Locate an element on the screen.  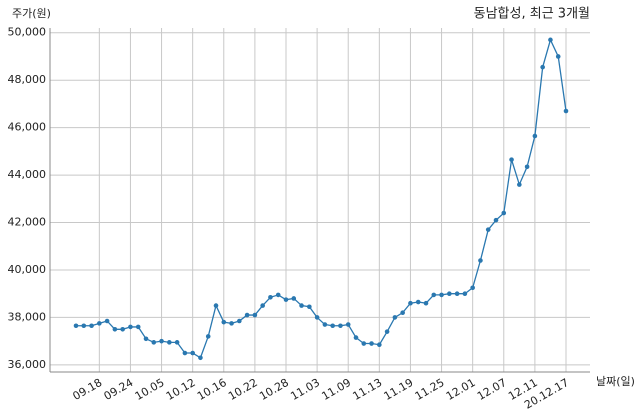
x-tick-label: 12.07 is located at coordinates (492, 389).